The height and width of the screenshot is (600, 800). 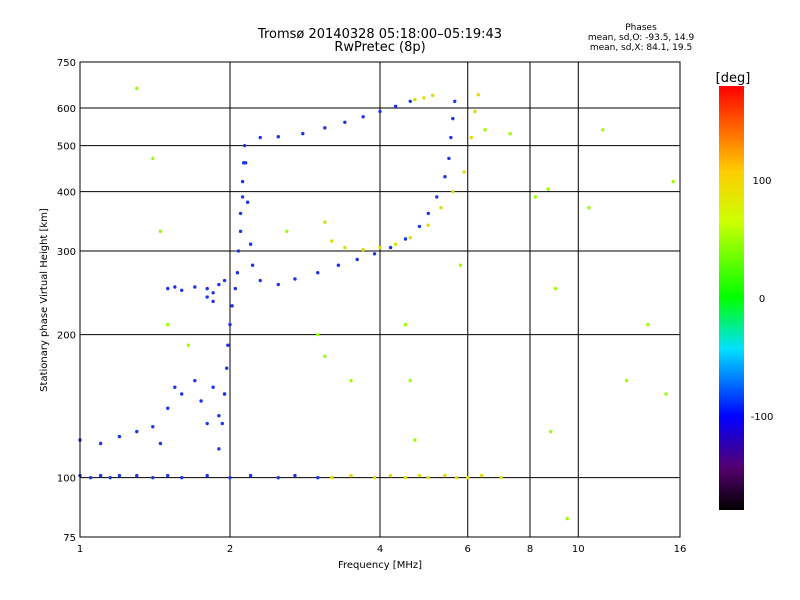 I want to click on y-tick-label: 200, so click(x=66, y=336).